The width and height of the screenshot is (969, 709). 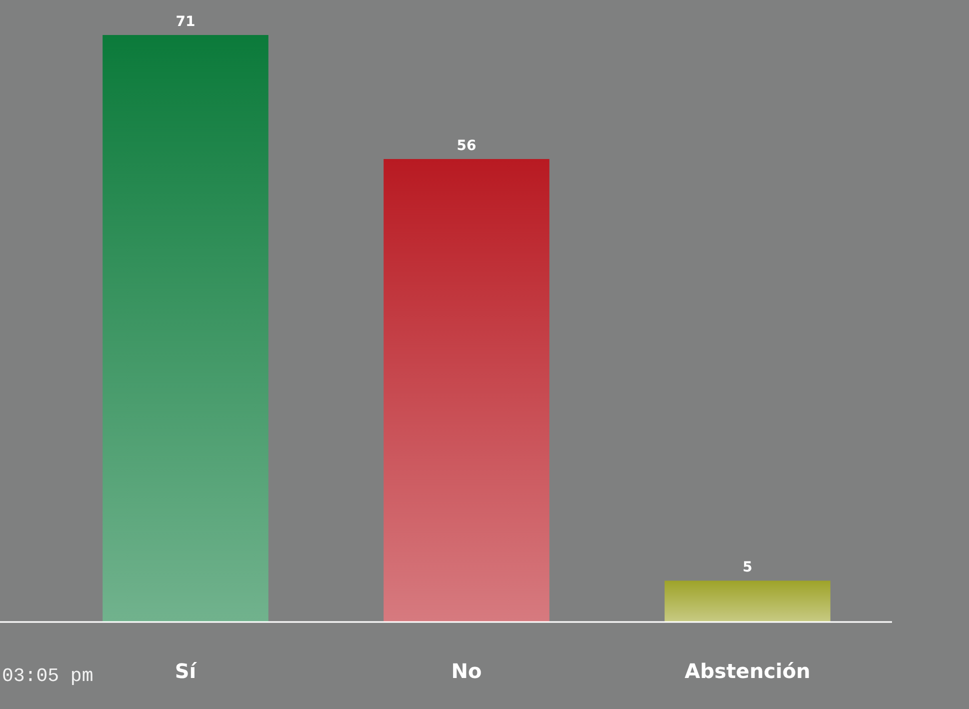 What do you see at coordinates (186, 22) in the screenshot?
I see `data-label: 71` at bounding box center [186, 22].